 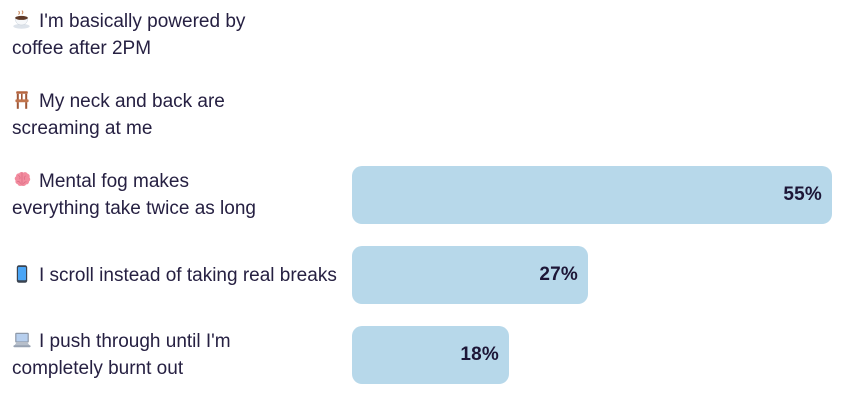 What do you see at coordinates (592, 195) in the screenshot?
I see `result-bar: 55%` at bounding box center [592, 195].